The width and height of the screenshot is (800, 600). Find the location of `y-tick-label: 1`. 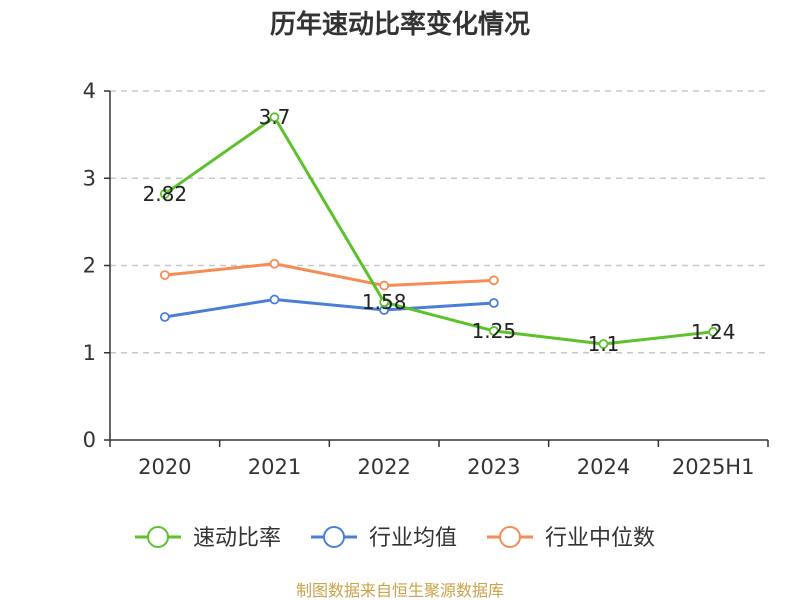

y-tick-label: 1 is located at coordinates (89, 353).